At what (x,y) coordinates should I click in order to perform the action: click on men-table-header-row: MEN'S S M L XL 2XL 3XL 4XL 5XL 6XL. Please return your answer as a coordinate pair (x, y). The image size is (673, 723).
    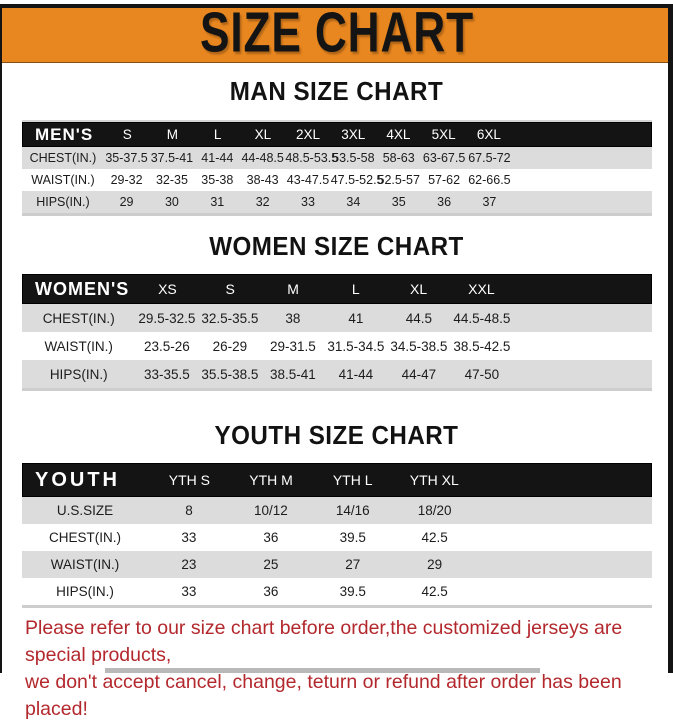
    Looking at the image, I should click on (337, 134).